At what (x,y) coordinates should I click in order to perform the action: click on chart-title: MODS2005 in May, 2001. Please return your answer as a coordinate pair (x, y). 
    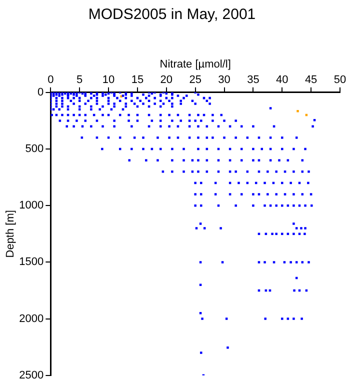
    Looking at the image, I should click on (172, 15).